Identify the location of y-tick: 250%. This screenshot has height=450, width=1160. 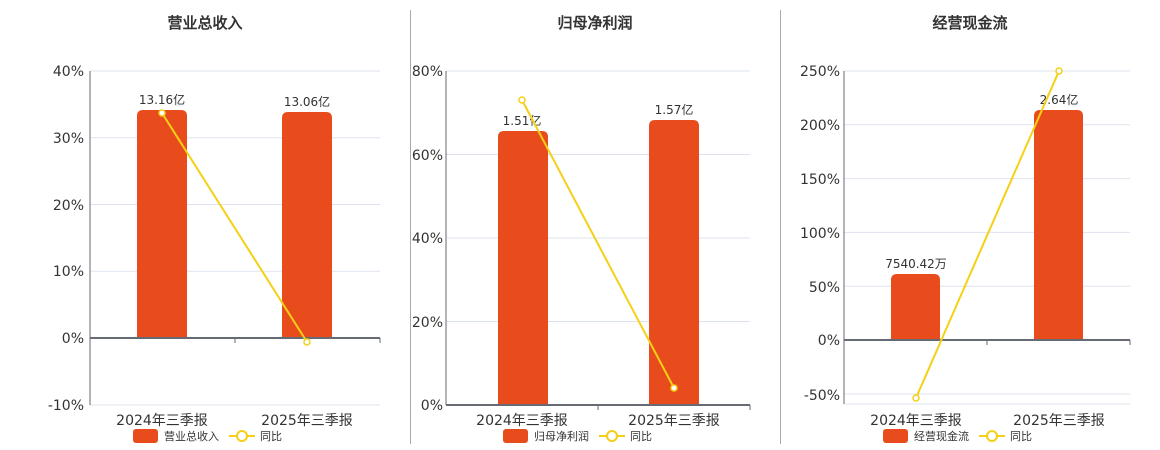
(820, 72).